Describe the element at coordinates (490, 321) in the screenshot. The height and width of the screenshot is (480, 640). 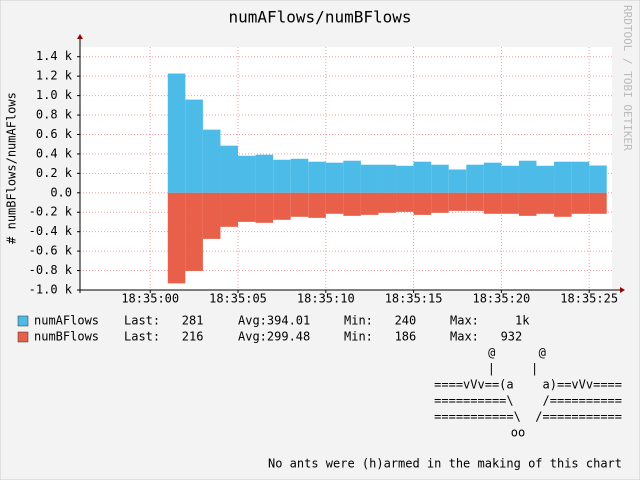
I see `legend-stat: Max: 1k` at that location.